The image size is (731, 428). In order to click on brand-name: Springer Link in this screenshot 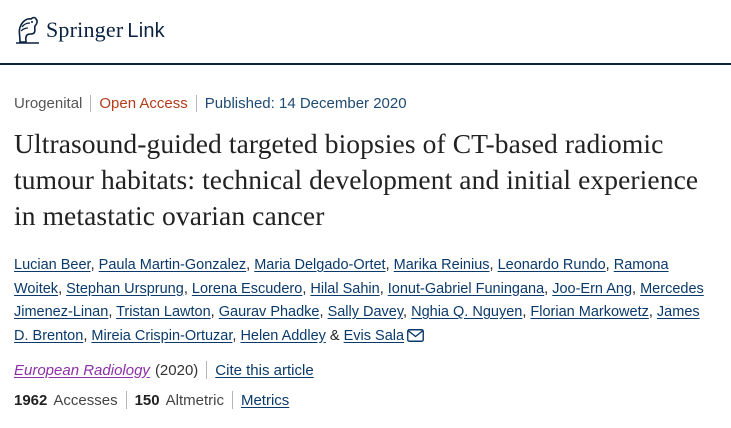, I will do `click(105, 30)`.